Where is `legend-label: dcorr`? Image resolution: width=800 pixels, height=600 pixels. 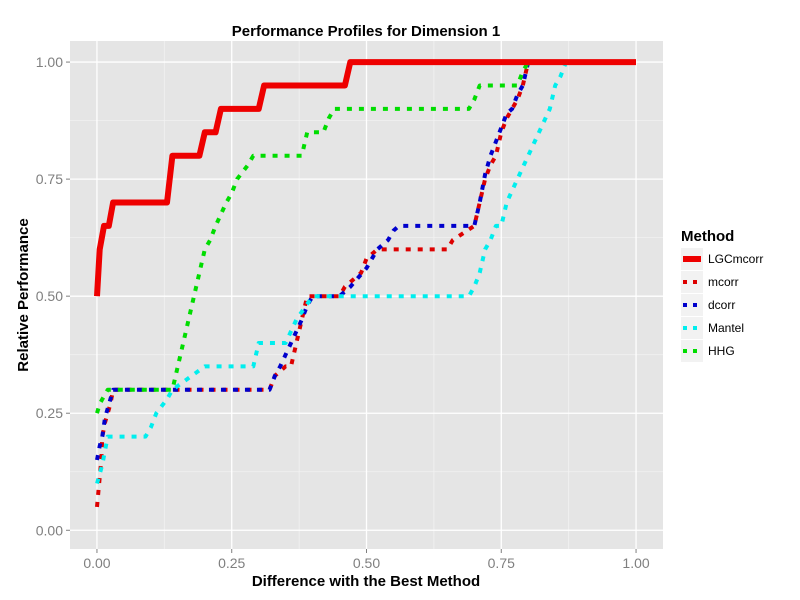 legend-label: dcorr is located at coordinates (721, 305).